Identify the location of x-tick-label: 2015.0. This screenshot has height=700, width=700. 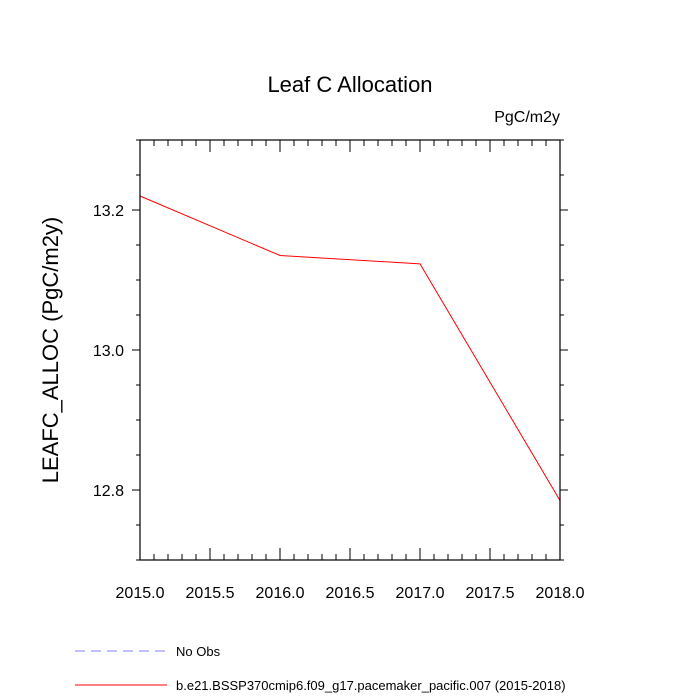
(140, 593).